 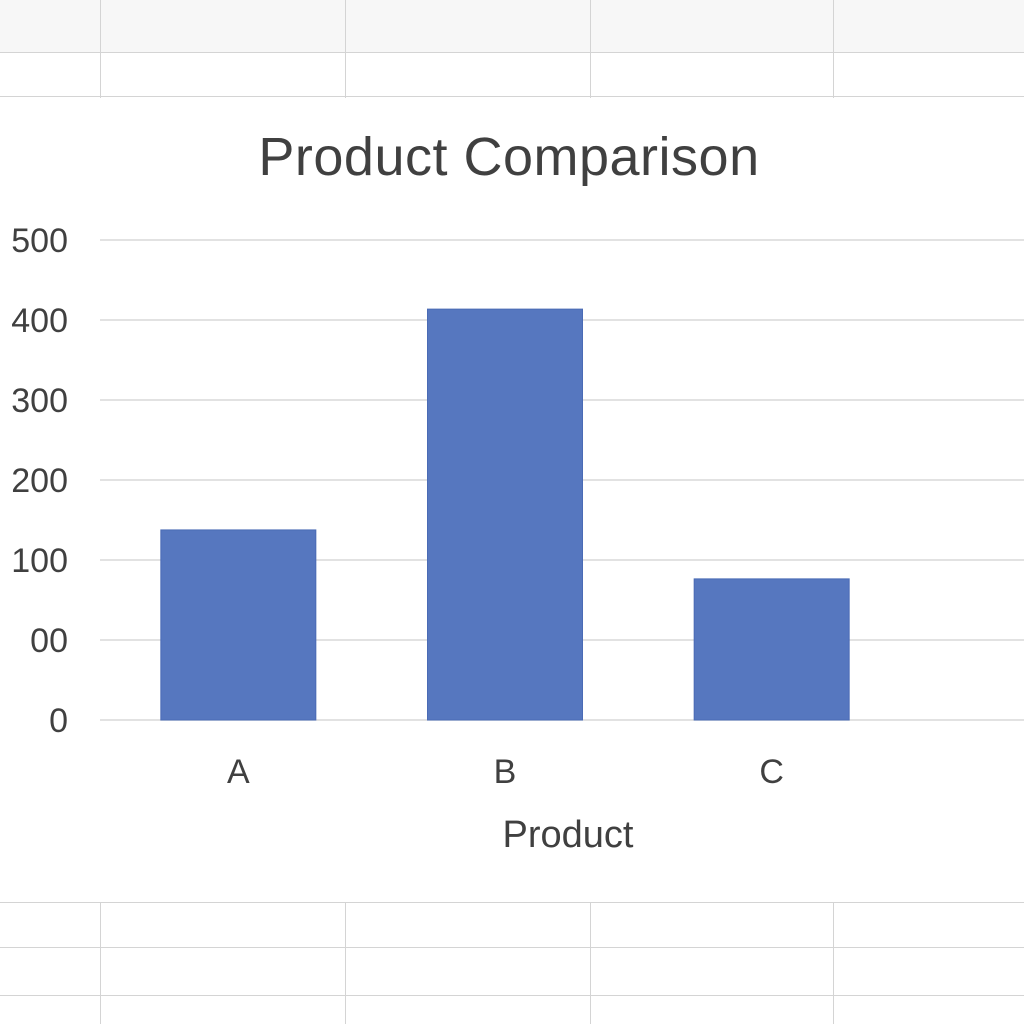 What do you see at coordinates (238, 772) in the screenshot?
I see `x-tick-label: A` at bounding box center [238, 772].